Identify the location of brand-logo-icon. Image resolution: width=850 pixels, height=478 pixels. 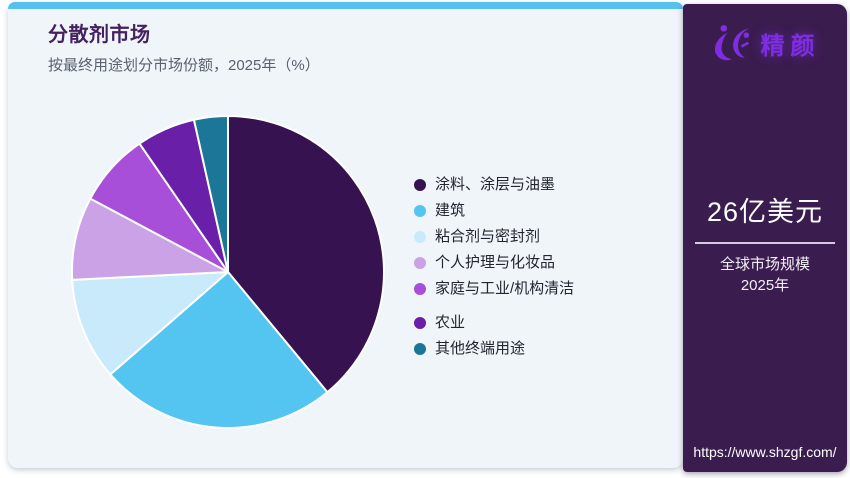
(732, 42).